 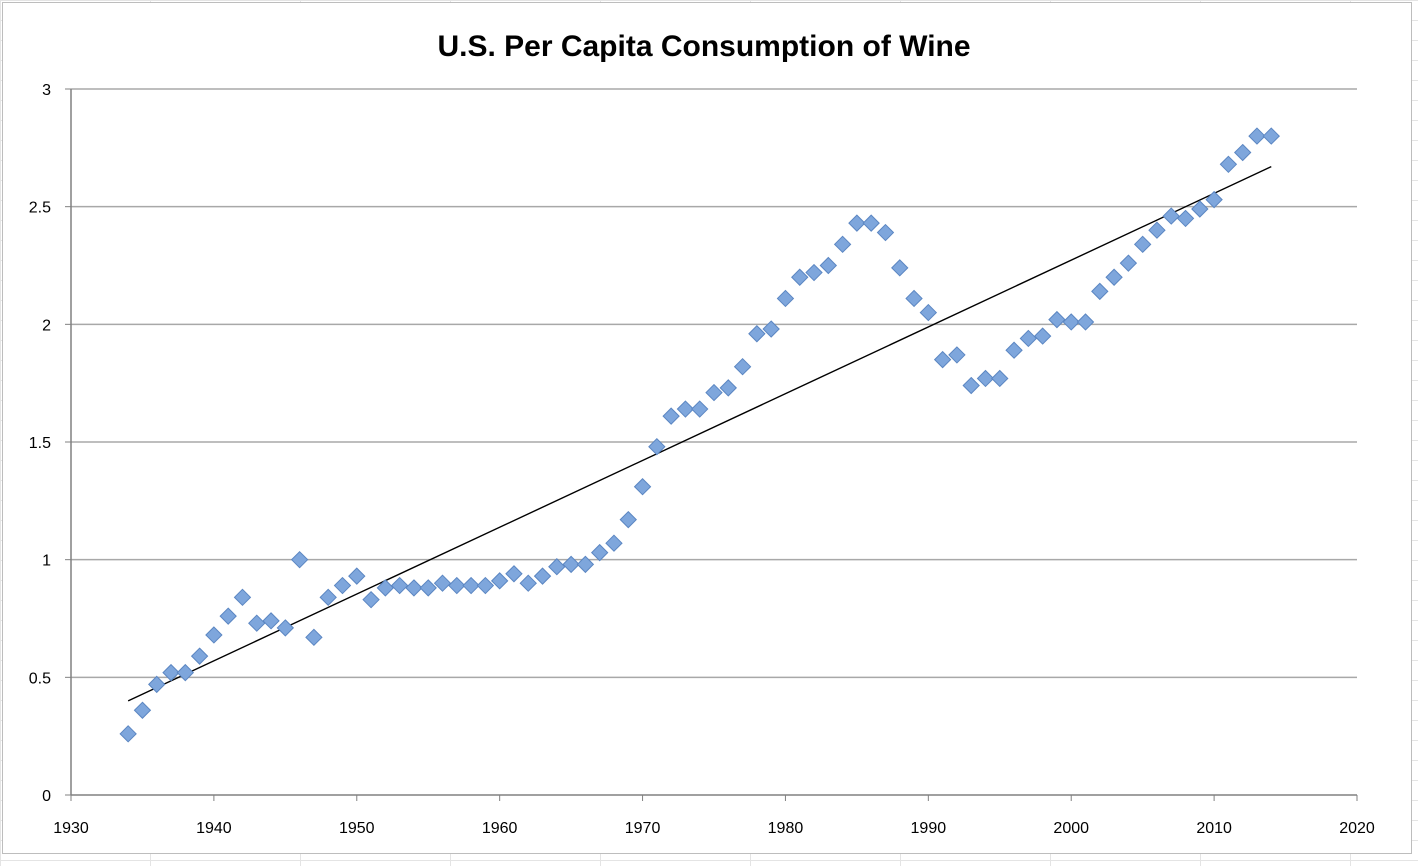 What do you see at coordinates (1214, 828) in the screenshot?
I see `x-tick-label: 2010` at bounding box center [1214, 828].